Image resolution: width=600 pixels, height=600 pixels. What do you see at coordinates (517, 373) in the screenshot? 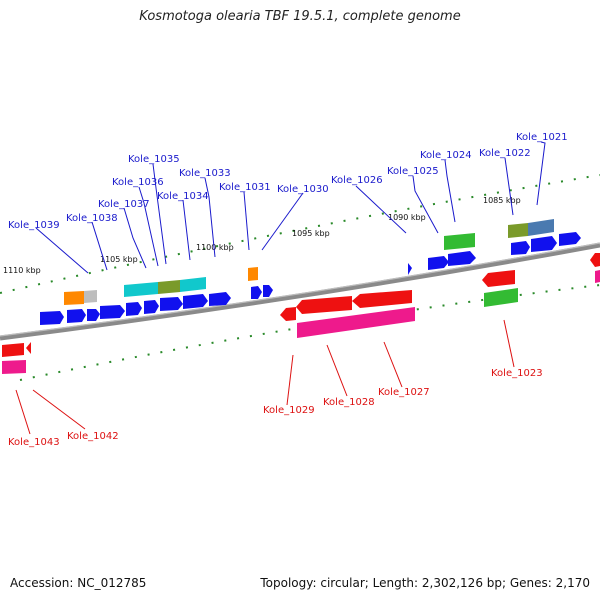
I see `gene-label: Kole_1023` at bounding box center [517, 373].